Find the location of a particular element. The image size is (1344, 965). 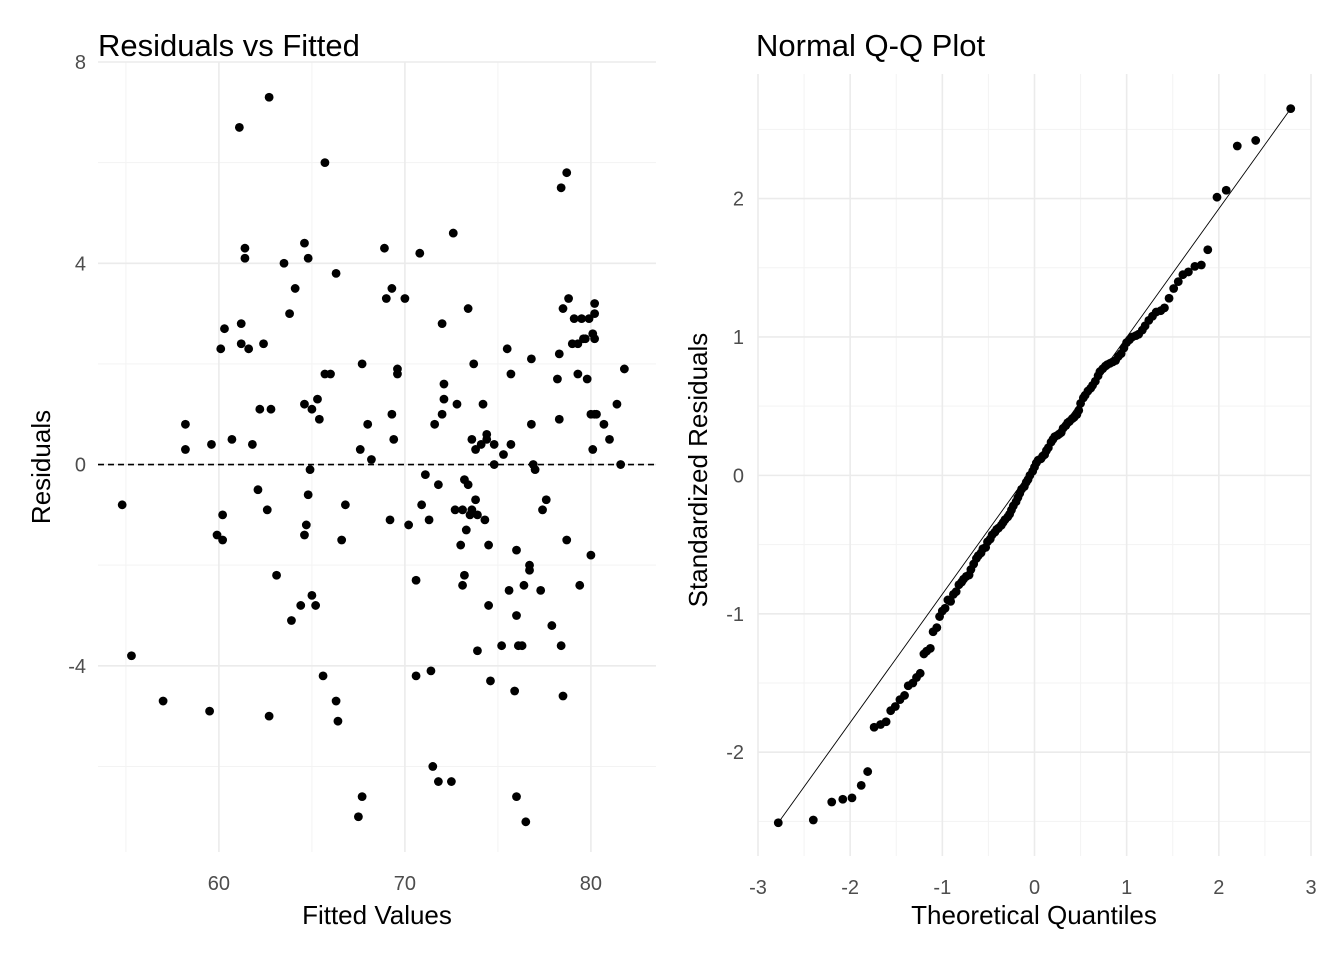

qq-y-tick-label: 2 is located at coordinates (738, 200).